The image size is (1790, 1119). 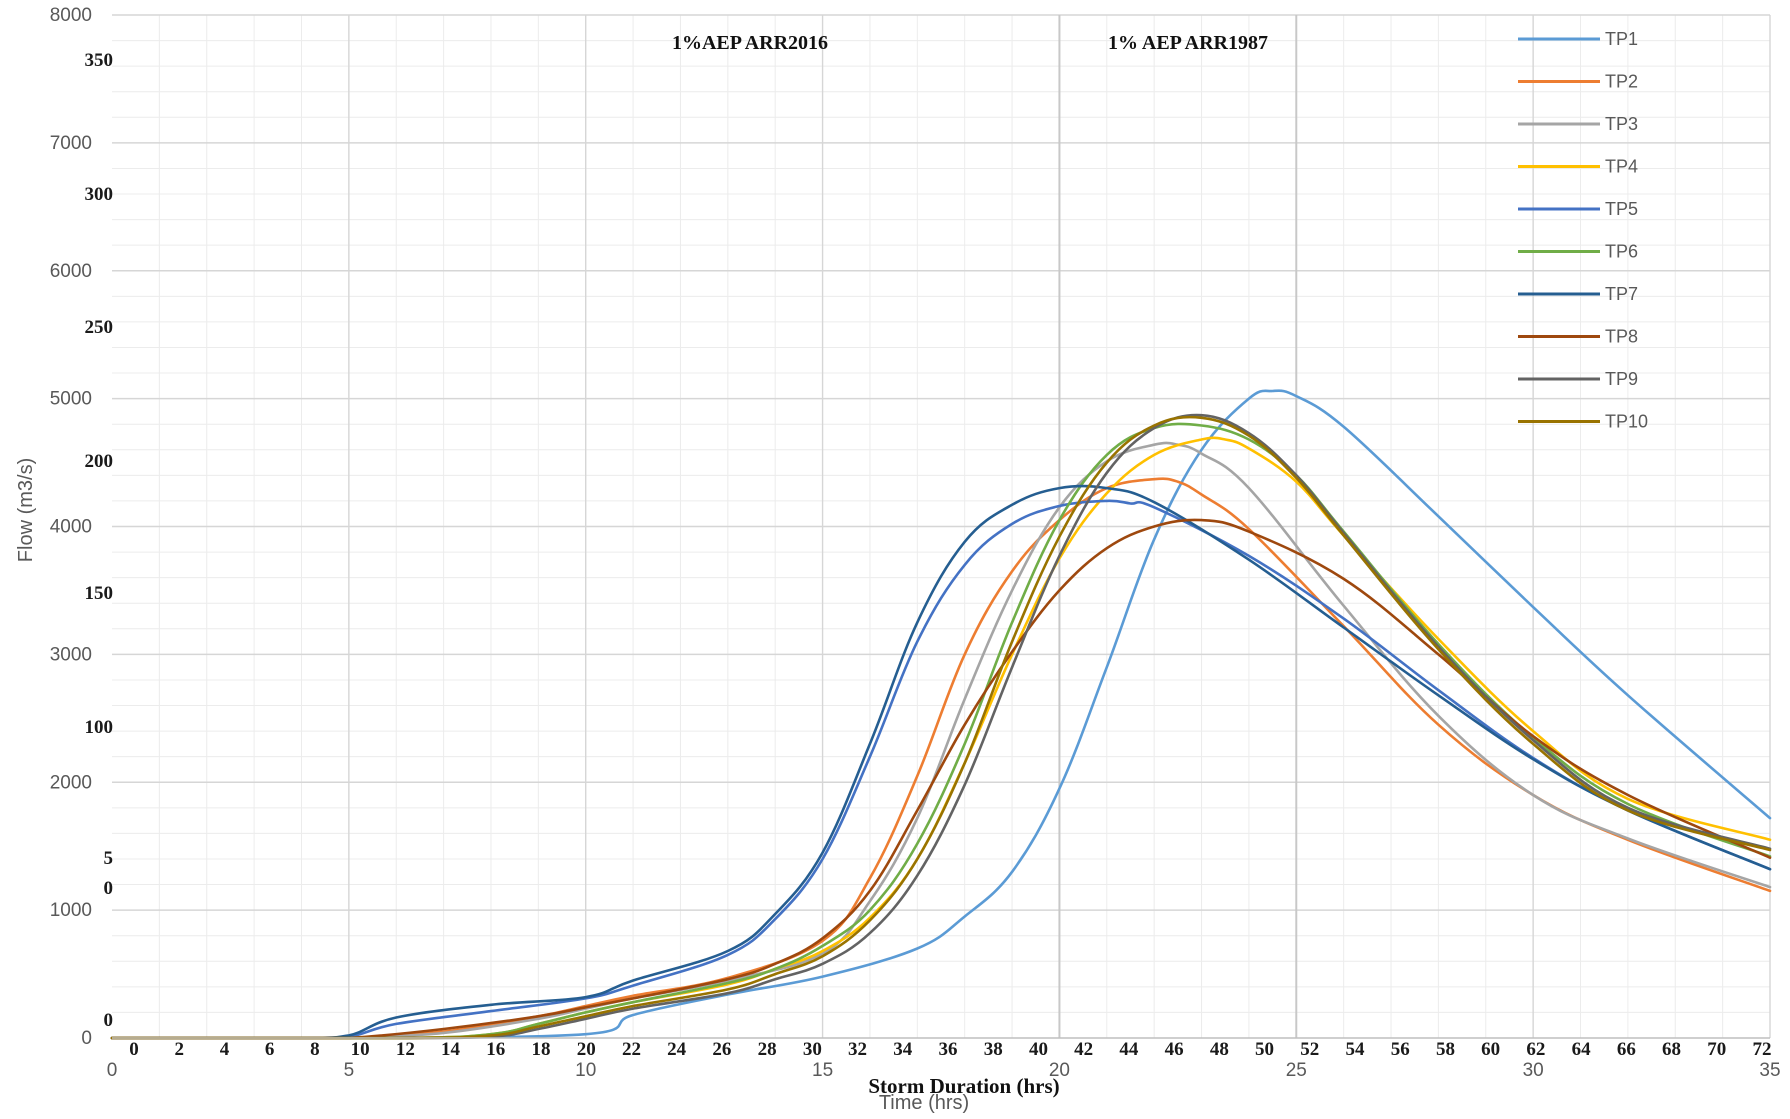 I want to click on overlay-x-tick-label: 32, so click(x=857, y=1049).